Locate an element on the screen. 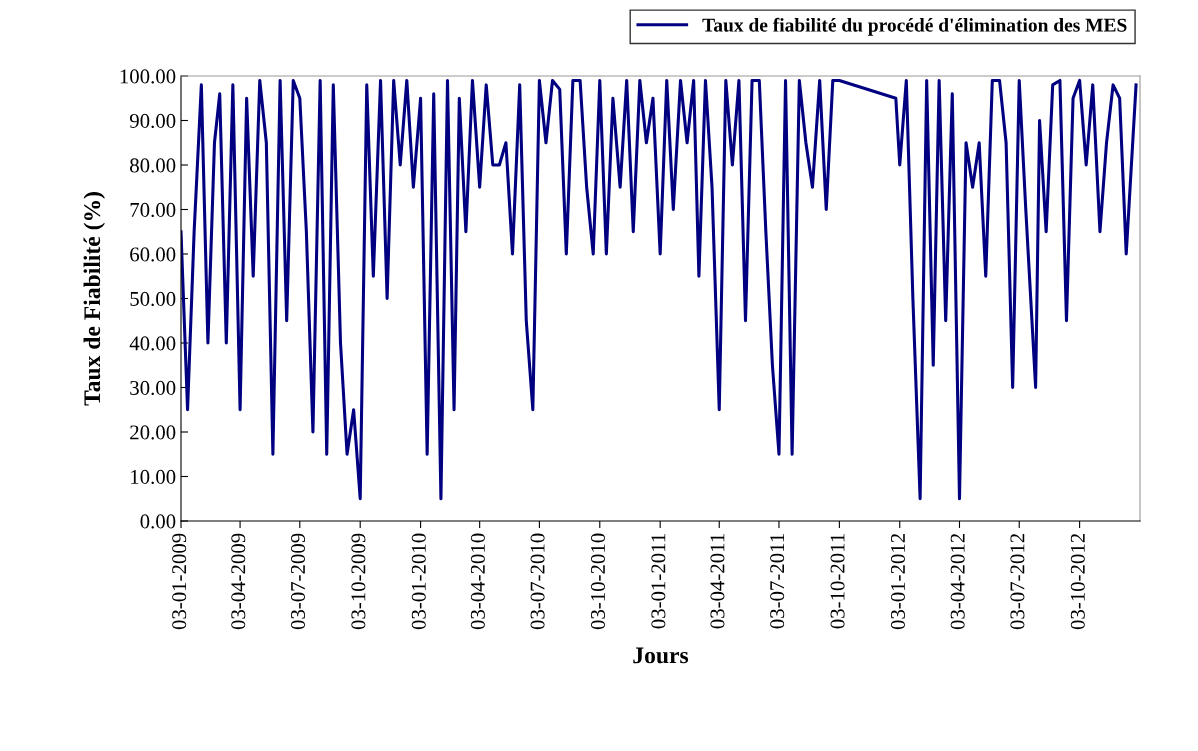  y-tick-label: 40.00 is located at coordinates (152, 343).